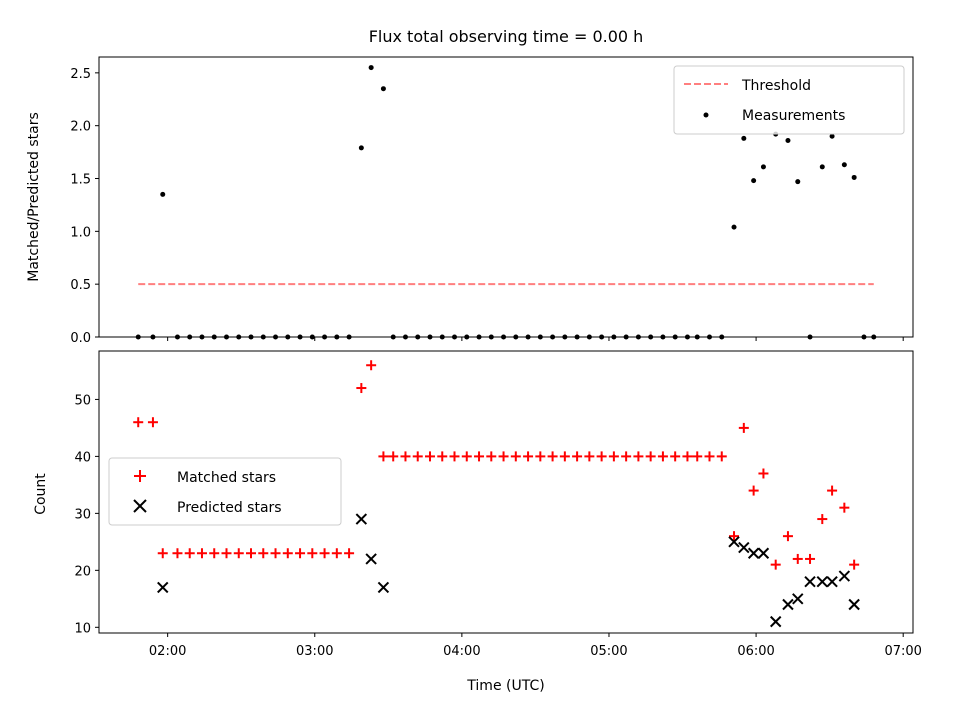 This screenshot has width=960, height=720. I want to click on bottom-x-tick-label: 07:00, so click(902, 651).